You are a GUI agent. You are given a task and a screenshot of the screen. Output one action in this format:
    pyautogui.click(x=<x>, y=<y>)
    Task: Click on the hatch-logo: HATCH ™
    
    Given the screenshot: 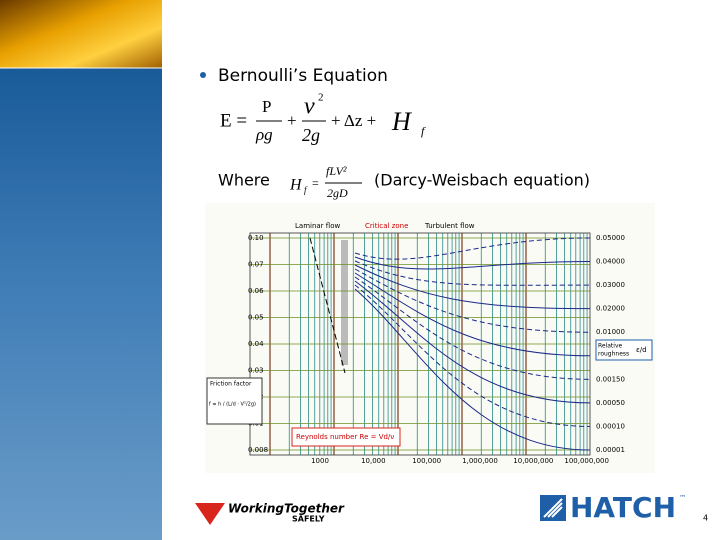 What is the action you would take?
    pyautogui.click(x=613, y=507)
    